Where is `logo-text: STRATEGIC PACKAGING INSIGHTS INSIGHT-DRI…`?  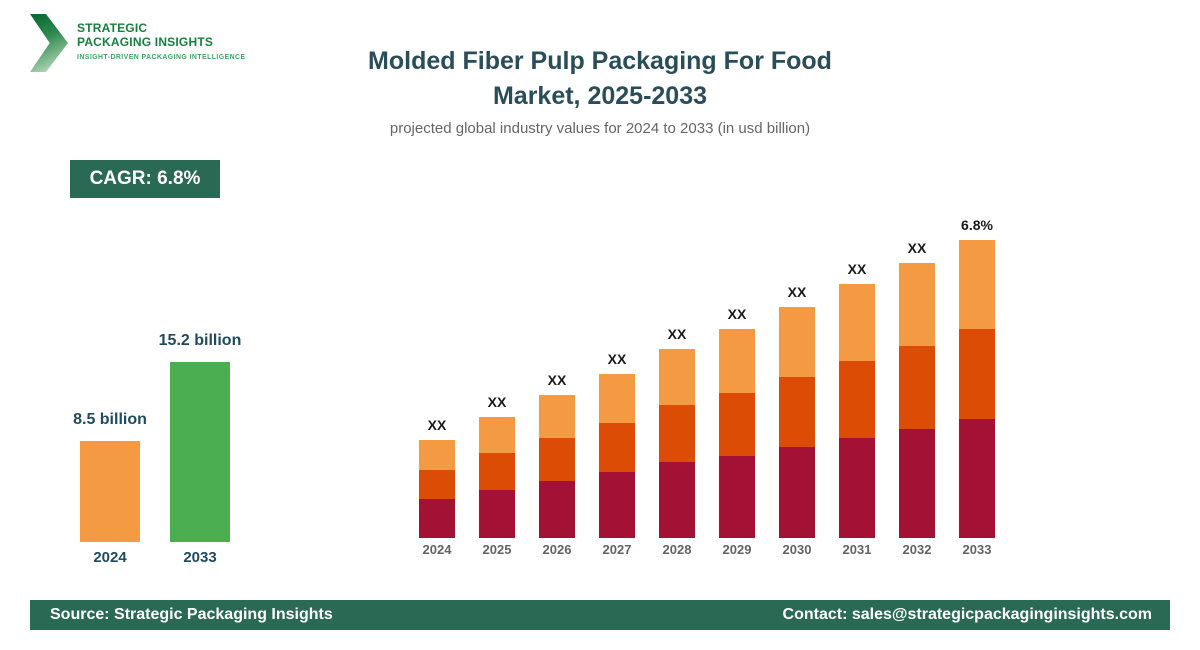
logo-text: STRATEGIC PACKAGING INSIGHTS INSIGHT-DRI… is located at coordinates (161, 37).